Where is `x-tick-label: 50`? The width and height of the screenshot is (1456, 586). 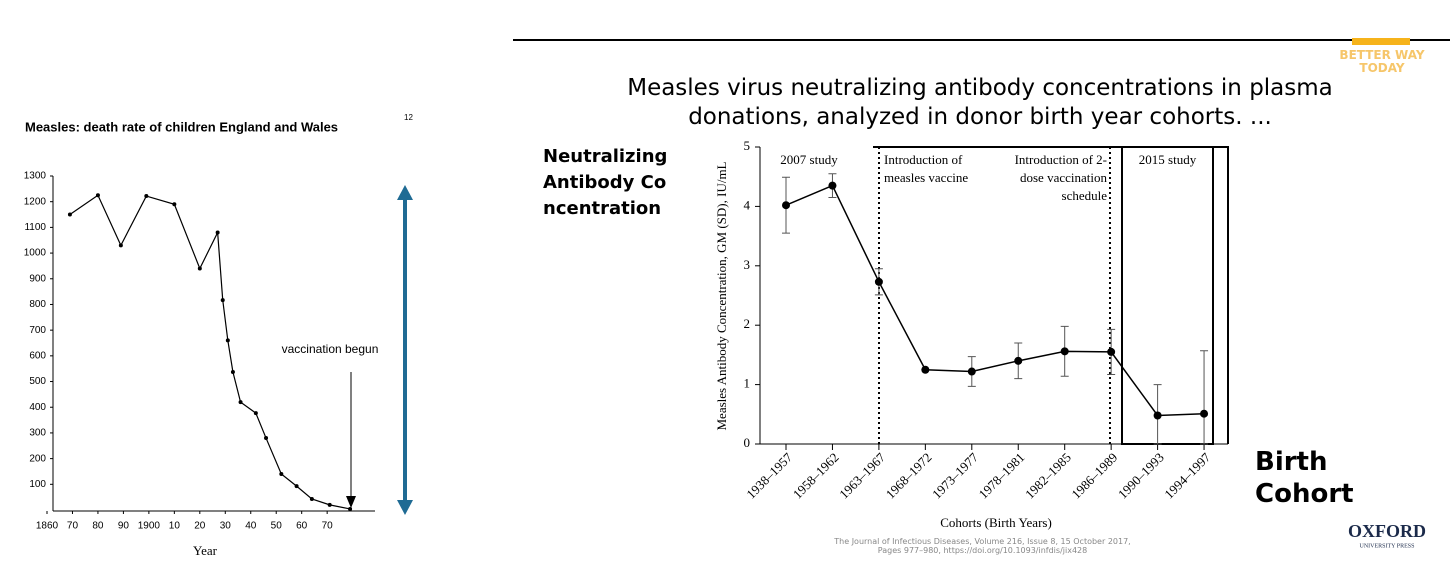 x-tick-label: 50 is located at coordinates (277, 526).